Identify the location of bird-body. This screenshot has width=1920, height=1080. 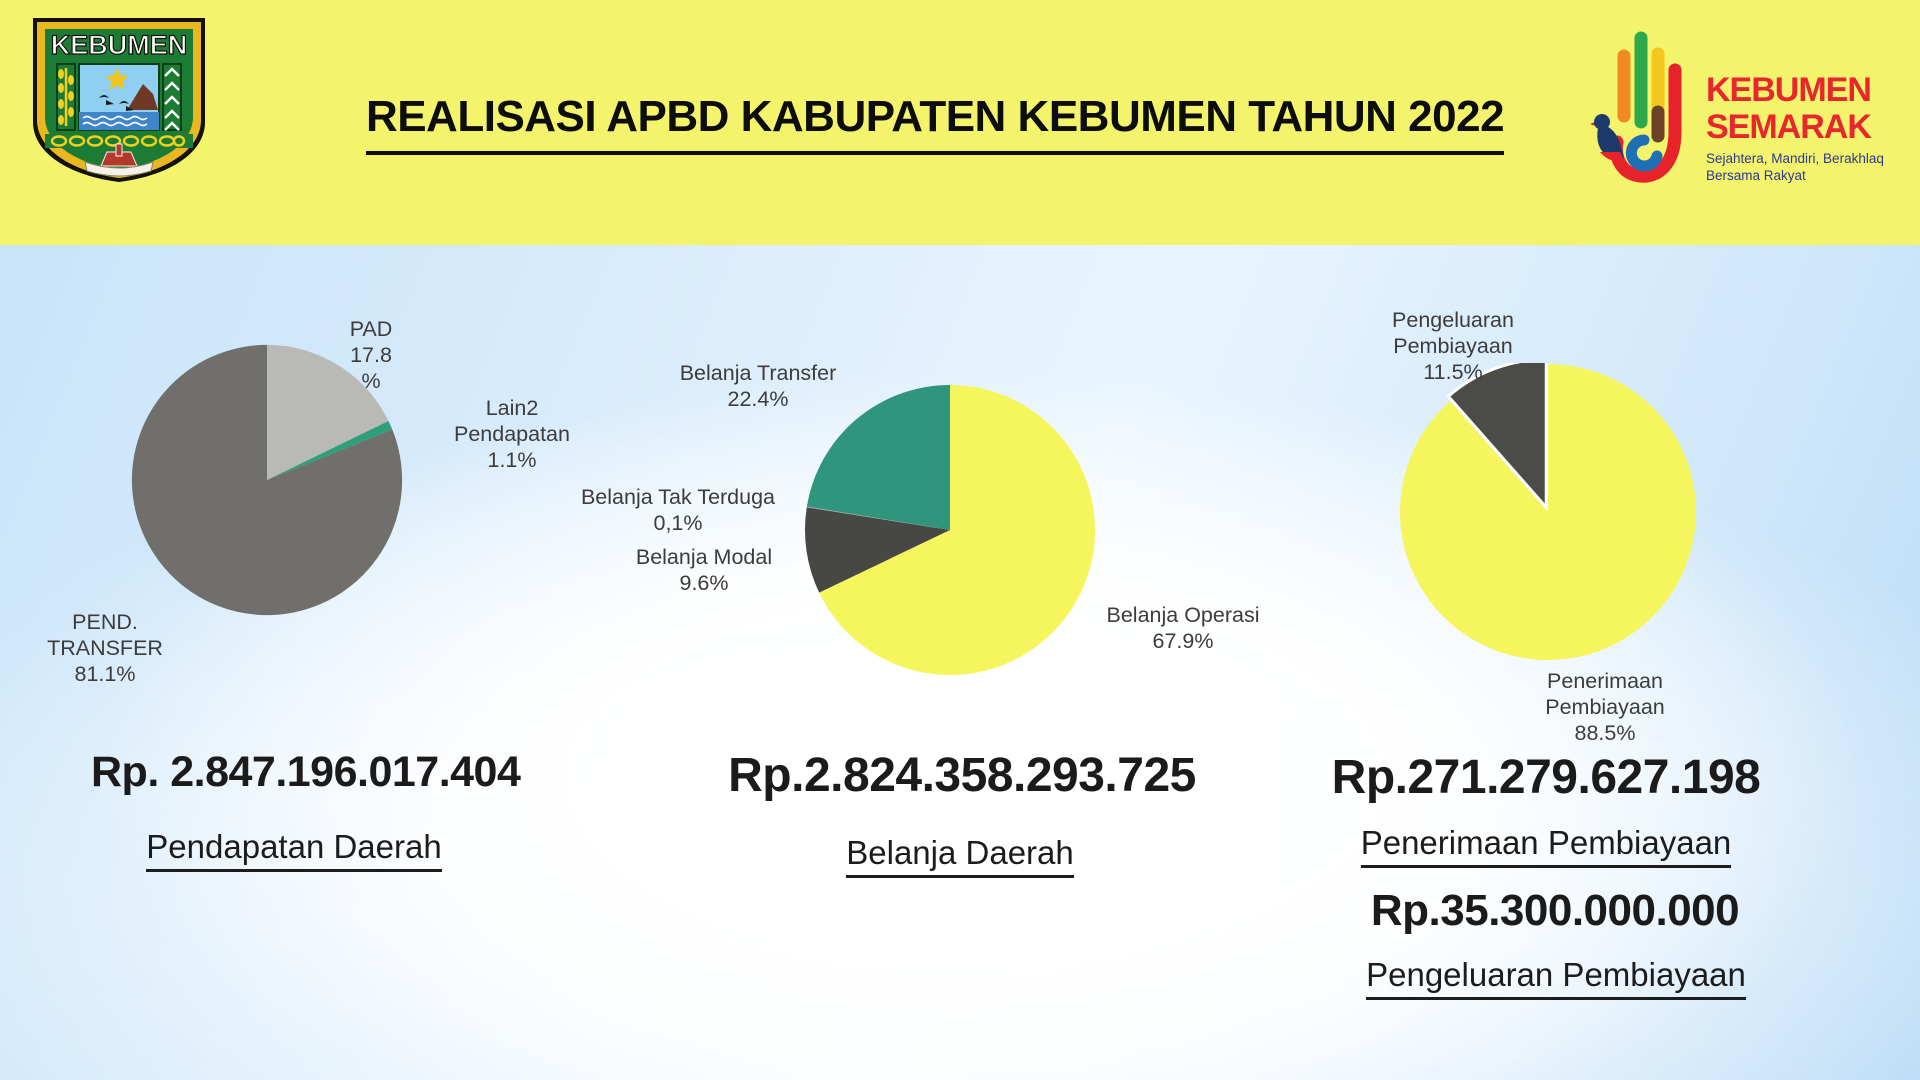
(1610, 141).